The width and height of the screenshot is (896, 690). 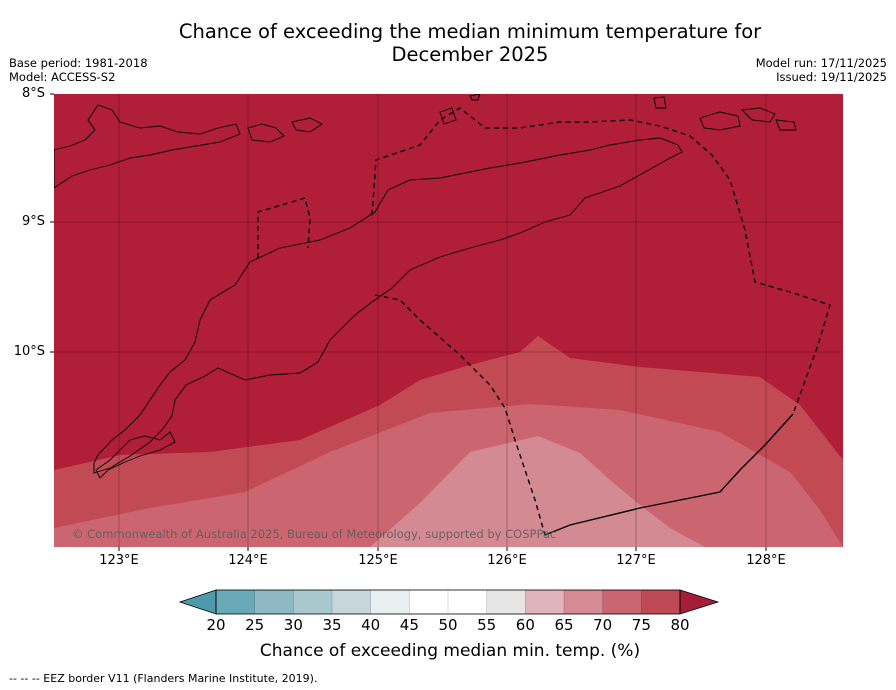 What do you see at coordinates (378, 560) in the screenshot?
I see `lon-label-125e: 125°E` at bounding box center [378, 560].